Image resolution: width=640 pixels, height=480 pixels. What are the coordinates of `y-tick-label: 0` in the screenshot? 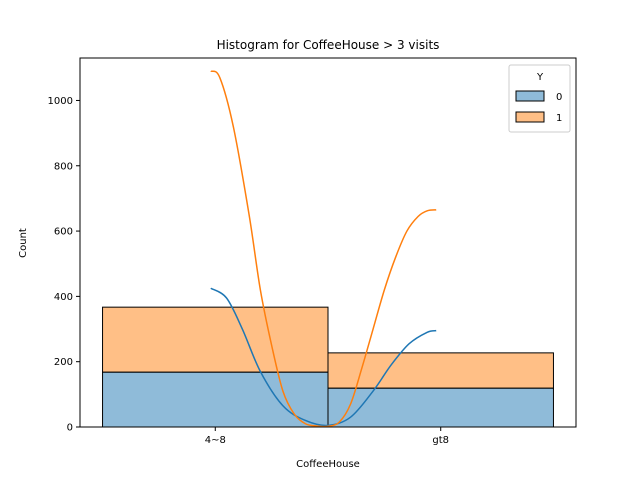 It's located at (70, 428).